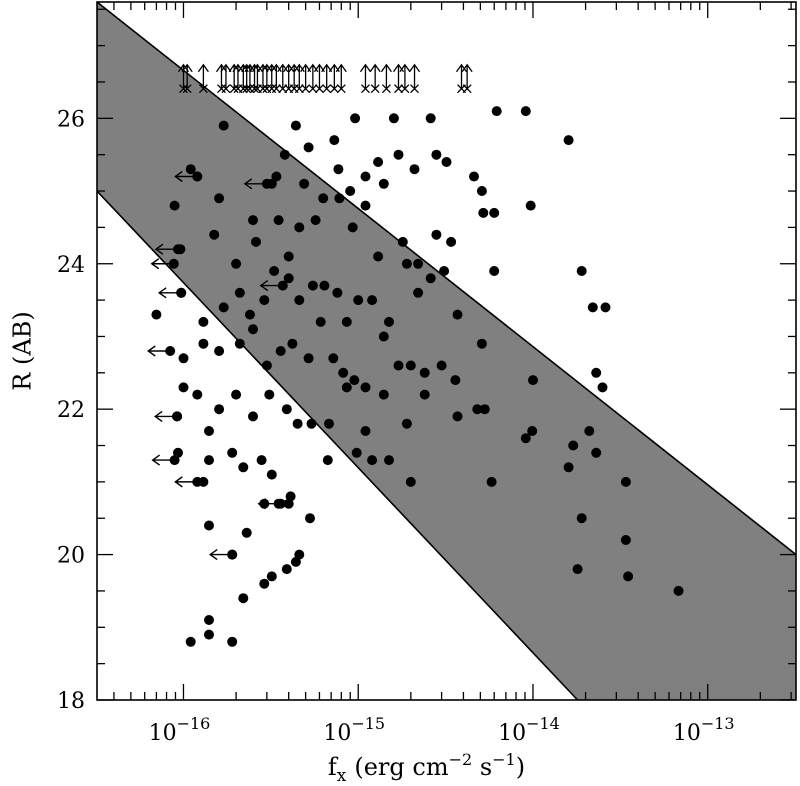 The image size is (800, 786). What do you see at coordinates (482, 767) in the screenshot?
I see `x-title-mid: s` at bounding box center [482, 767].